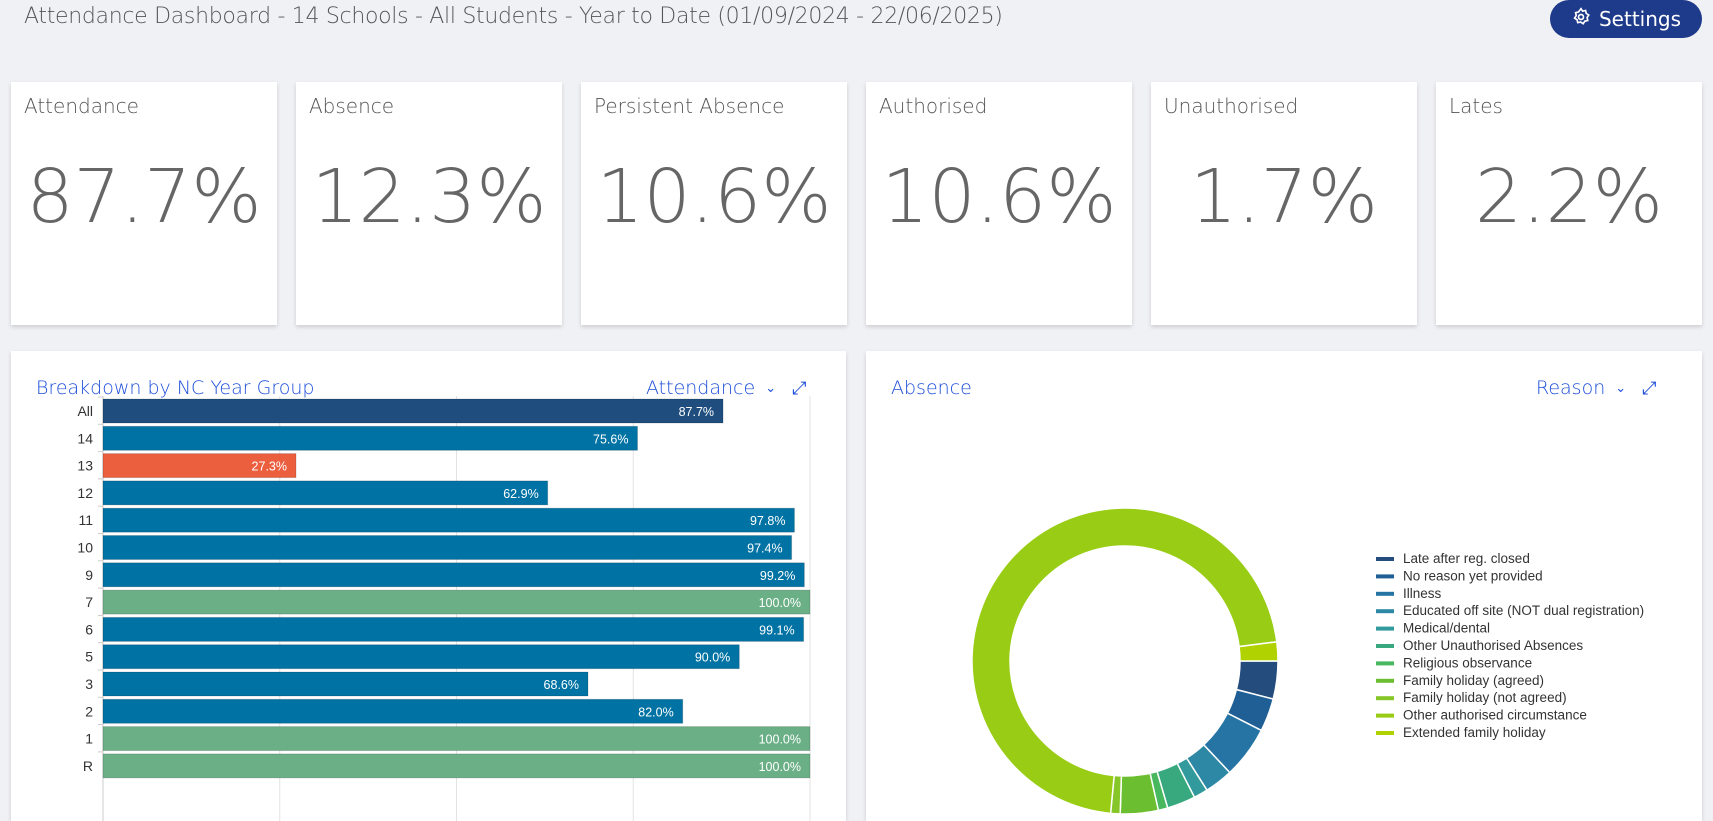 The width and height of the screenshot is (1713, 821). Describe the element at coordinates (1495, 715) in the screenshot. I see `legend-item: Other authorised circumstance` at that location.